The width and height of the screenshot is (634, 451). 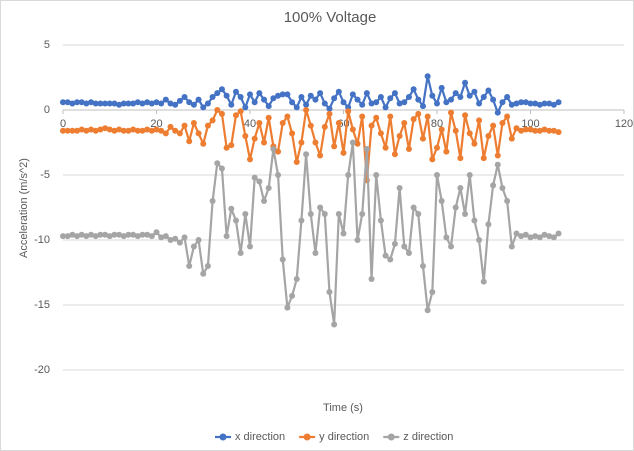 What do you see at coordinates (42, 370) in the screenshot?
I see `y-tick-label: -20` at bounding box center [42, 370].